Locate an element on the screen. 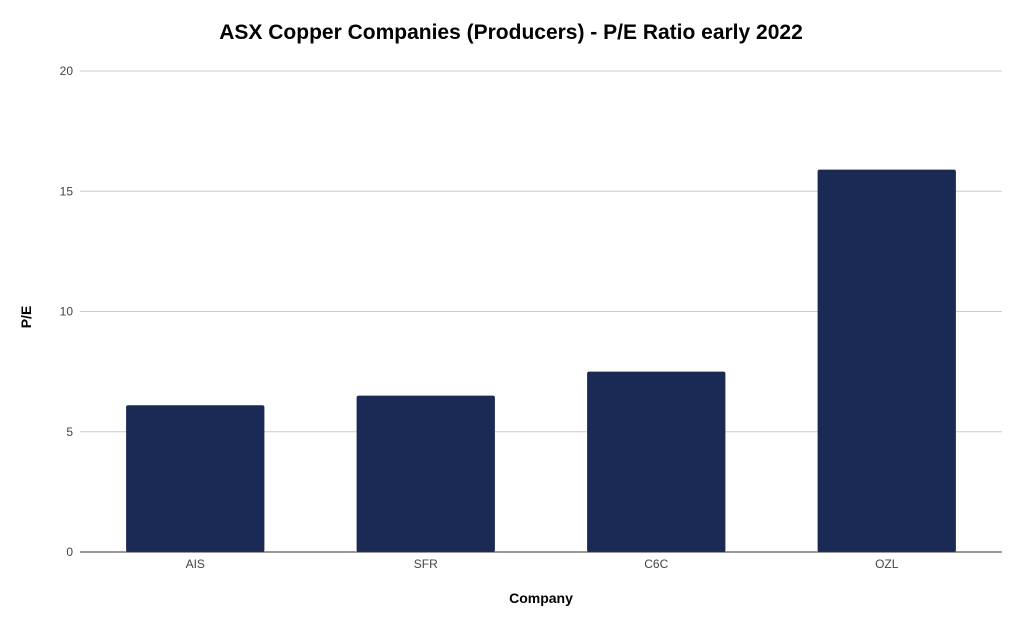 This screenshot has width=1016, height=622. y-tick-label: 10 is located at coordinates (67, 312).